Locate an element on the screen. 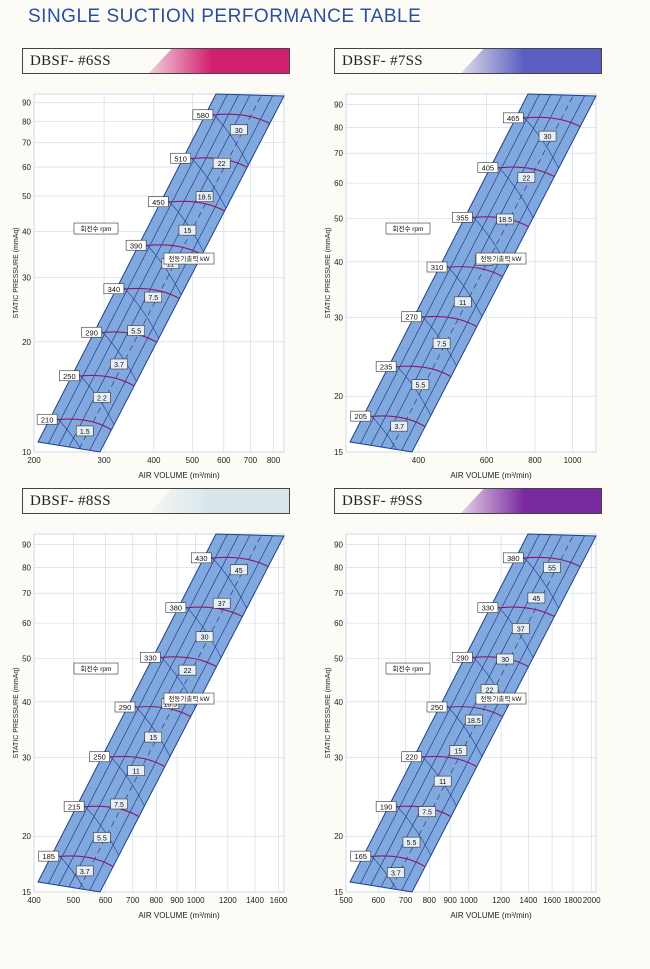 This screenshot has height=969, width=650. rpm-label: 220 is located at coordinates (411, 757).